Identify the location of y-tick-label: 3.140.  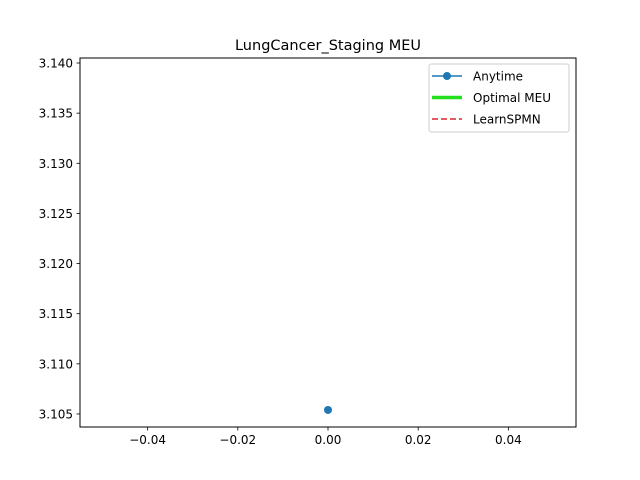
(56, 64).